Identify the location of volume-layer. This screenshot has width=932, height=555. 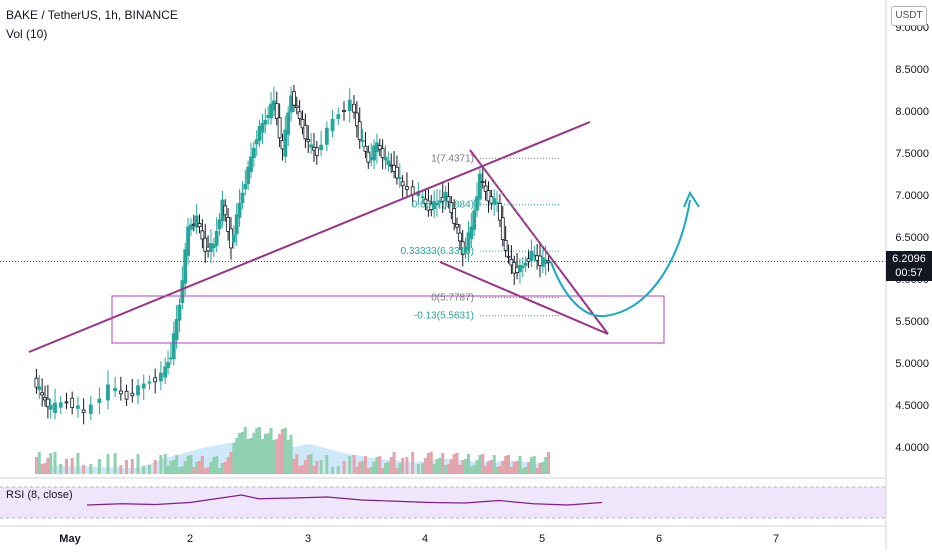
(292, 450).